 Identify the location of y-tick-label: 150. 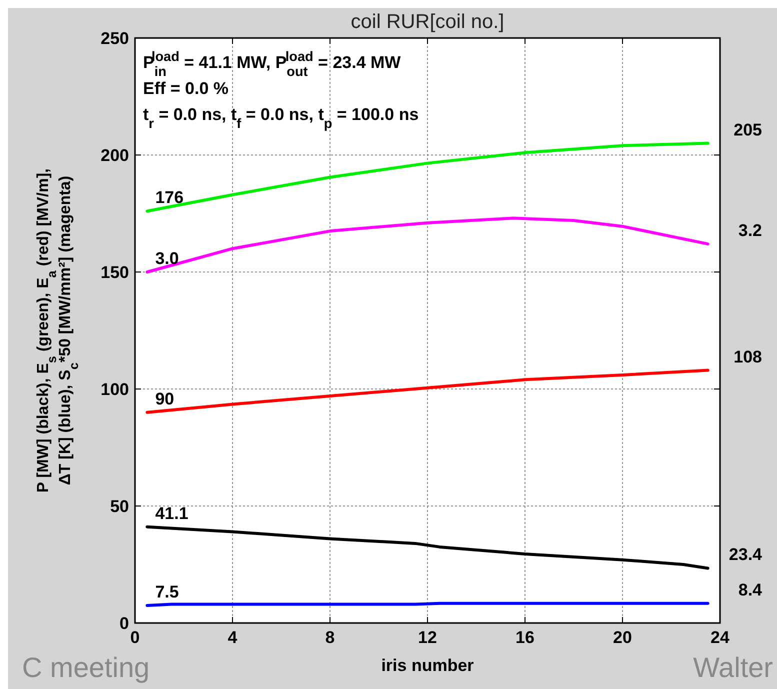
(114, 272).